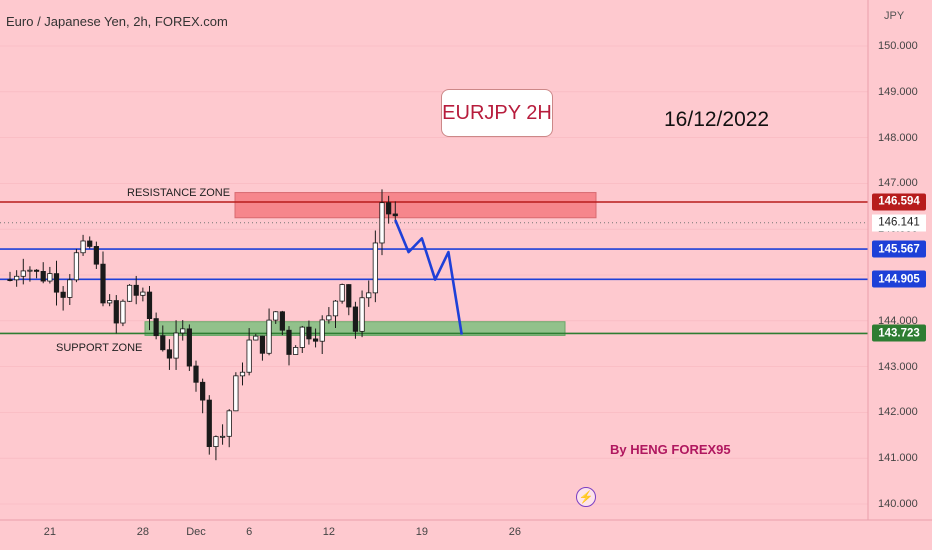 The image size is (932, 550). I want to click on lightning-icon: ⚡, so click(586, 497).